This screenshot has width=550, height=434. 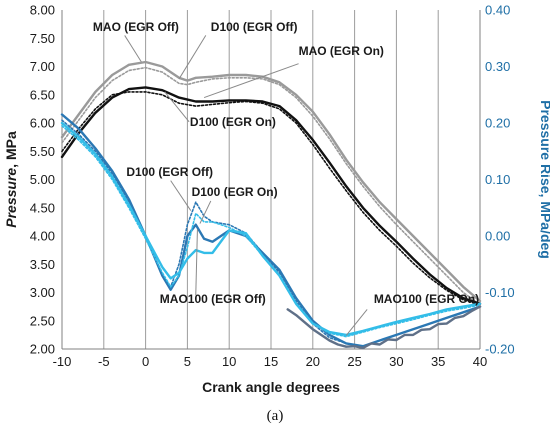 I want to click on left-axis-title-italic: Pressure, so click(x=11, y=198).